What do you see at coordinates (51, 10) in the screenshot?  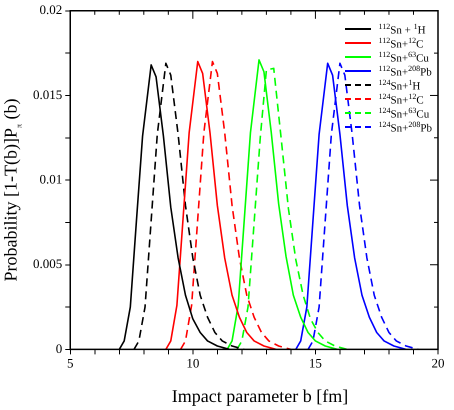 I see `y-tick-label: 0.02` at bounding box center [51, 10].